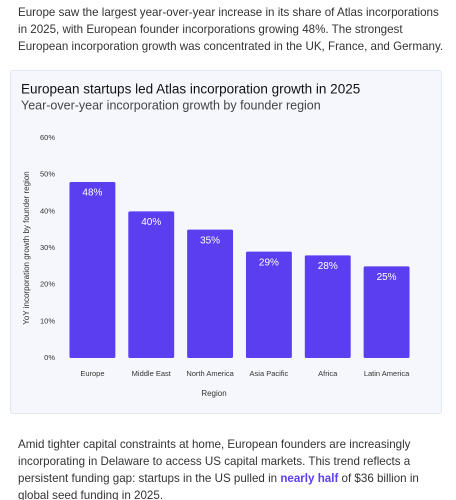  I want to click on y-tick-label: 50%, so click(47, 174).